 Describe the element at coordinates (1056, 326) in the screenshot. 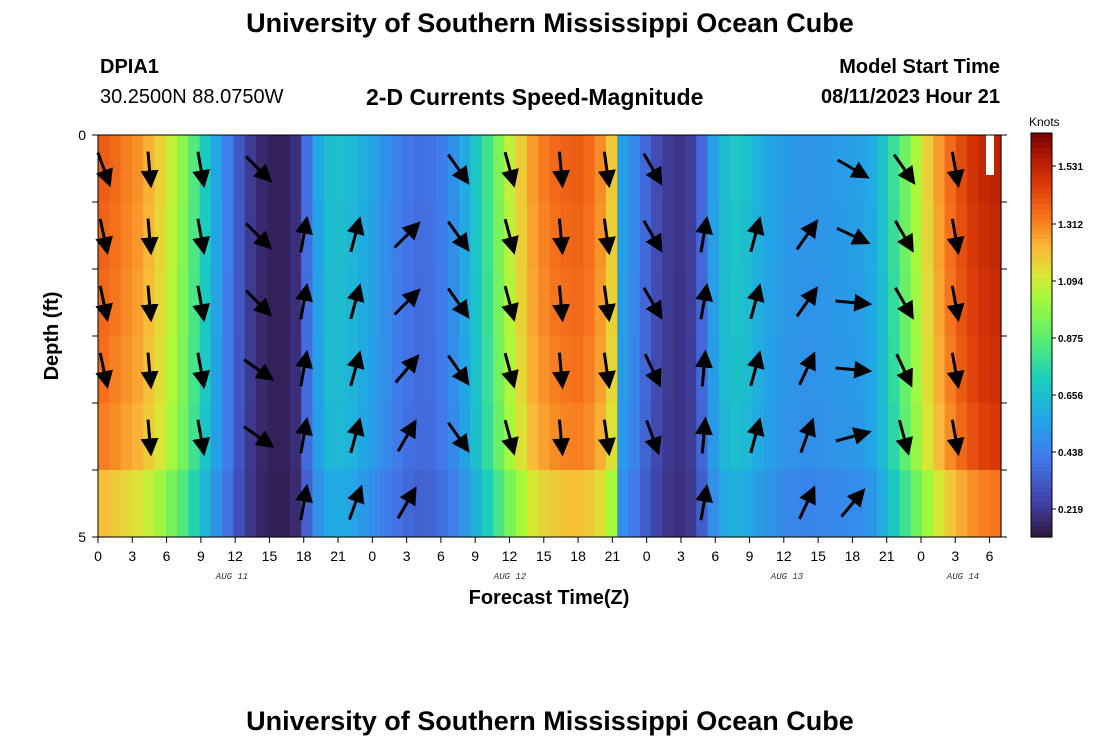

I see `colorbar: Knots 1.531 1.312 1.094 0.875 0.656 0.438 0.219` at that location.